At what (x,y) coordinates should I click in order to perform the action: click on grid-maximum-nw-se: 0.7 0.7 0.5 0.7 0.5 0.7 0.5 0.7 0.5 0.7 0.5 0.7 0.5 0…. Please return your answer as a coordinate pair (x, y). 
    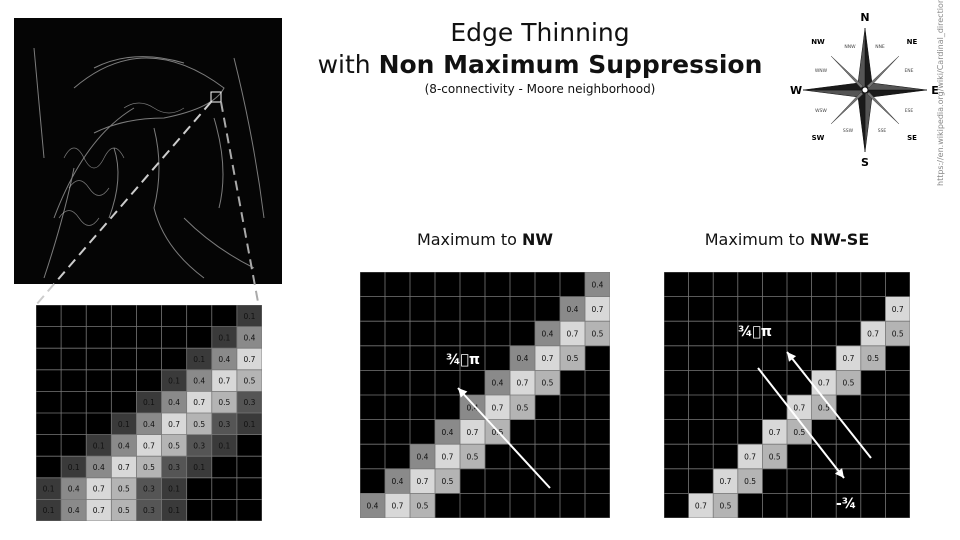
    Looking at the image, I should click on (787, 395).